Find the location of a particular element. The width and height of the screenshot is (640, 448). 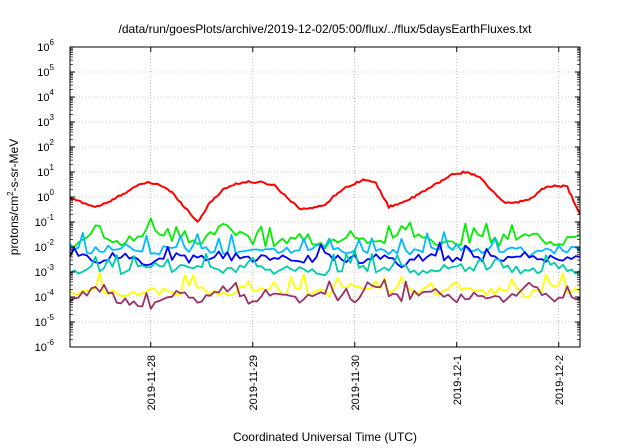

y-tick-label-exp: 3 is located at coordinates (52, 117).